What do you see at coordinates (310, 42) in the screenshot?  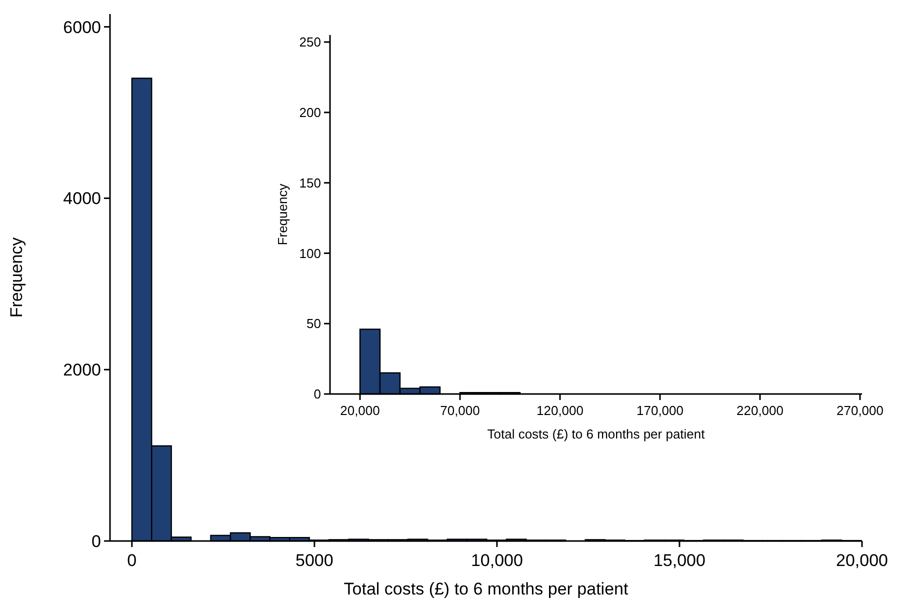 I see `y-tick-label: 250` at bounding box center [310, 42].